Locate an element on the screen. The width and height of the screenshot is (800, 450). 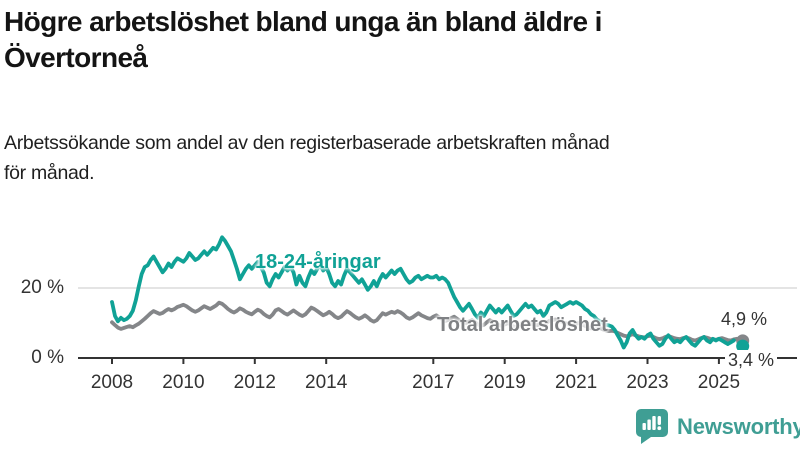
x-tick-label-2023: 2023 is located at coordinates (647, 382).